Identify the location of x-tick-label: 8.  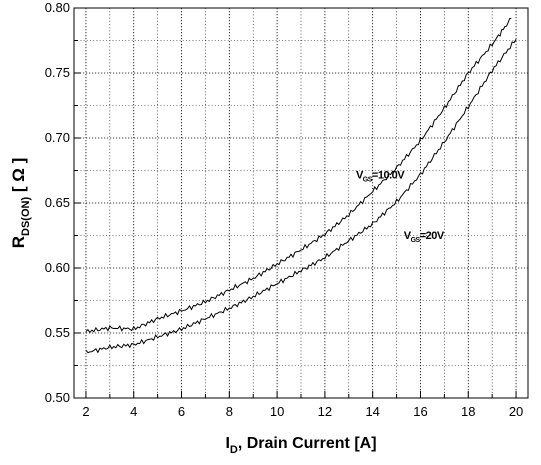
(229, 411).